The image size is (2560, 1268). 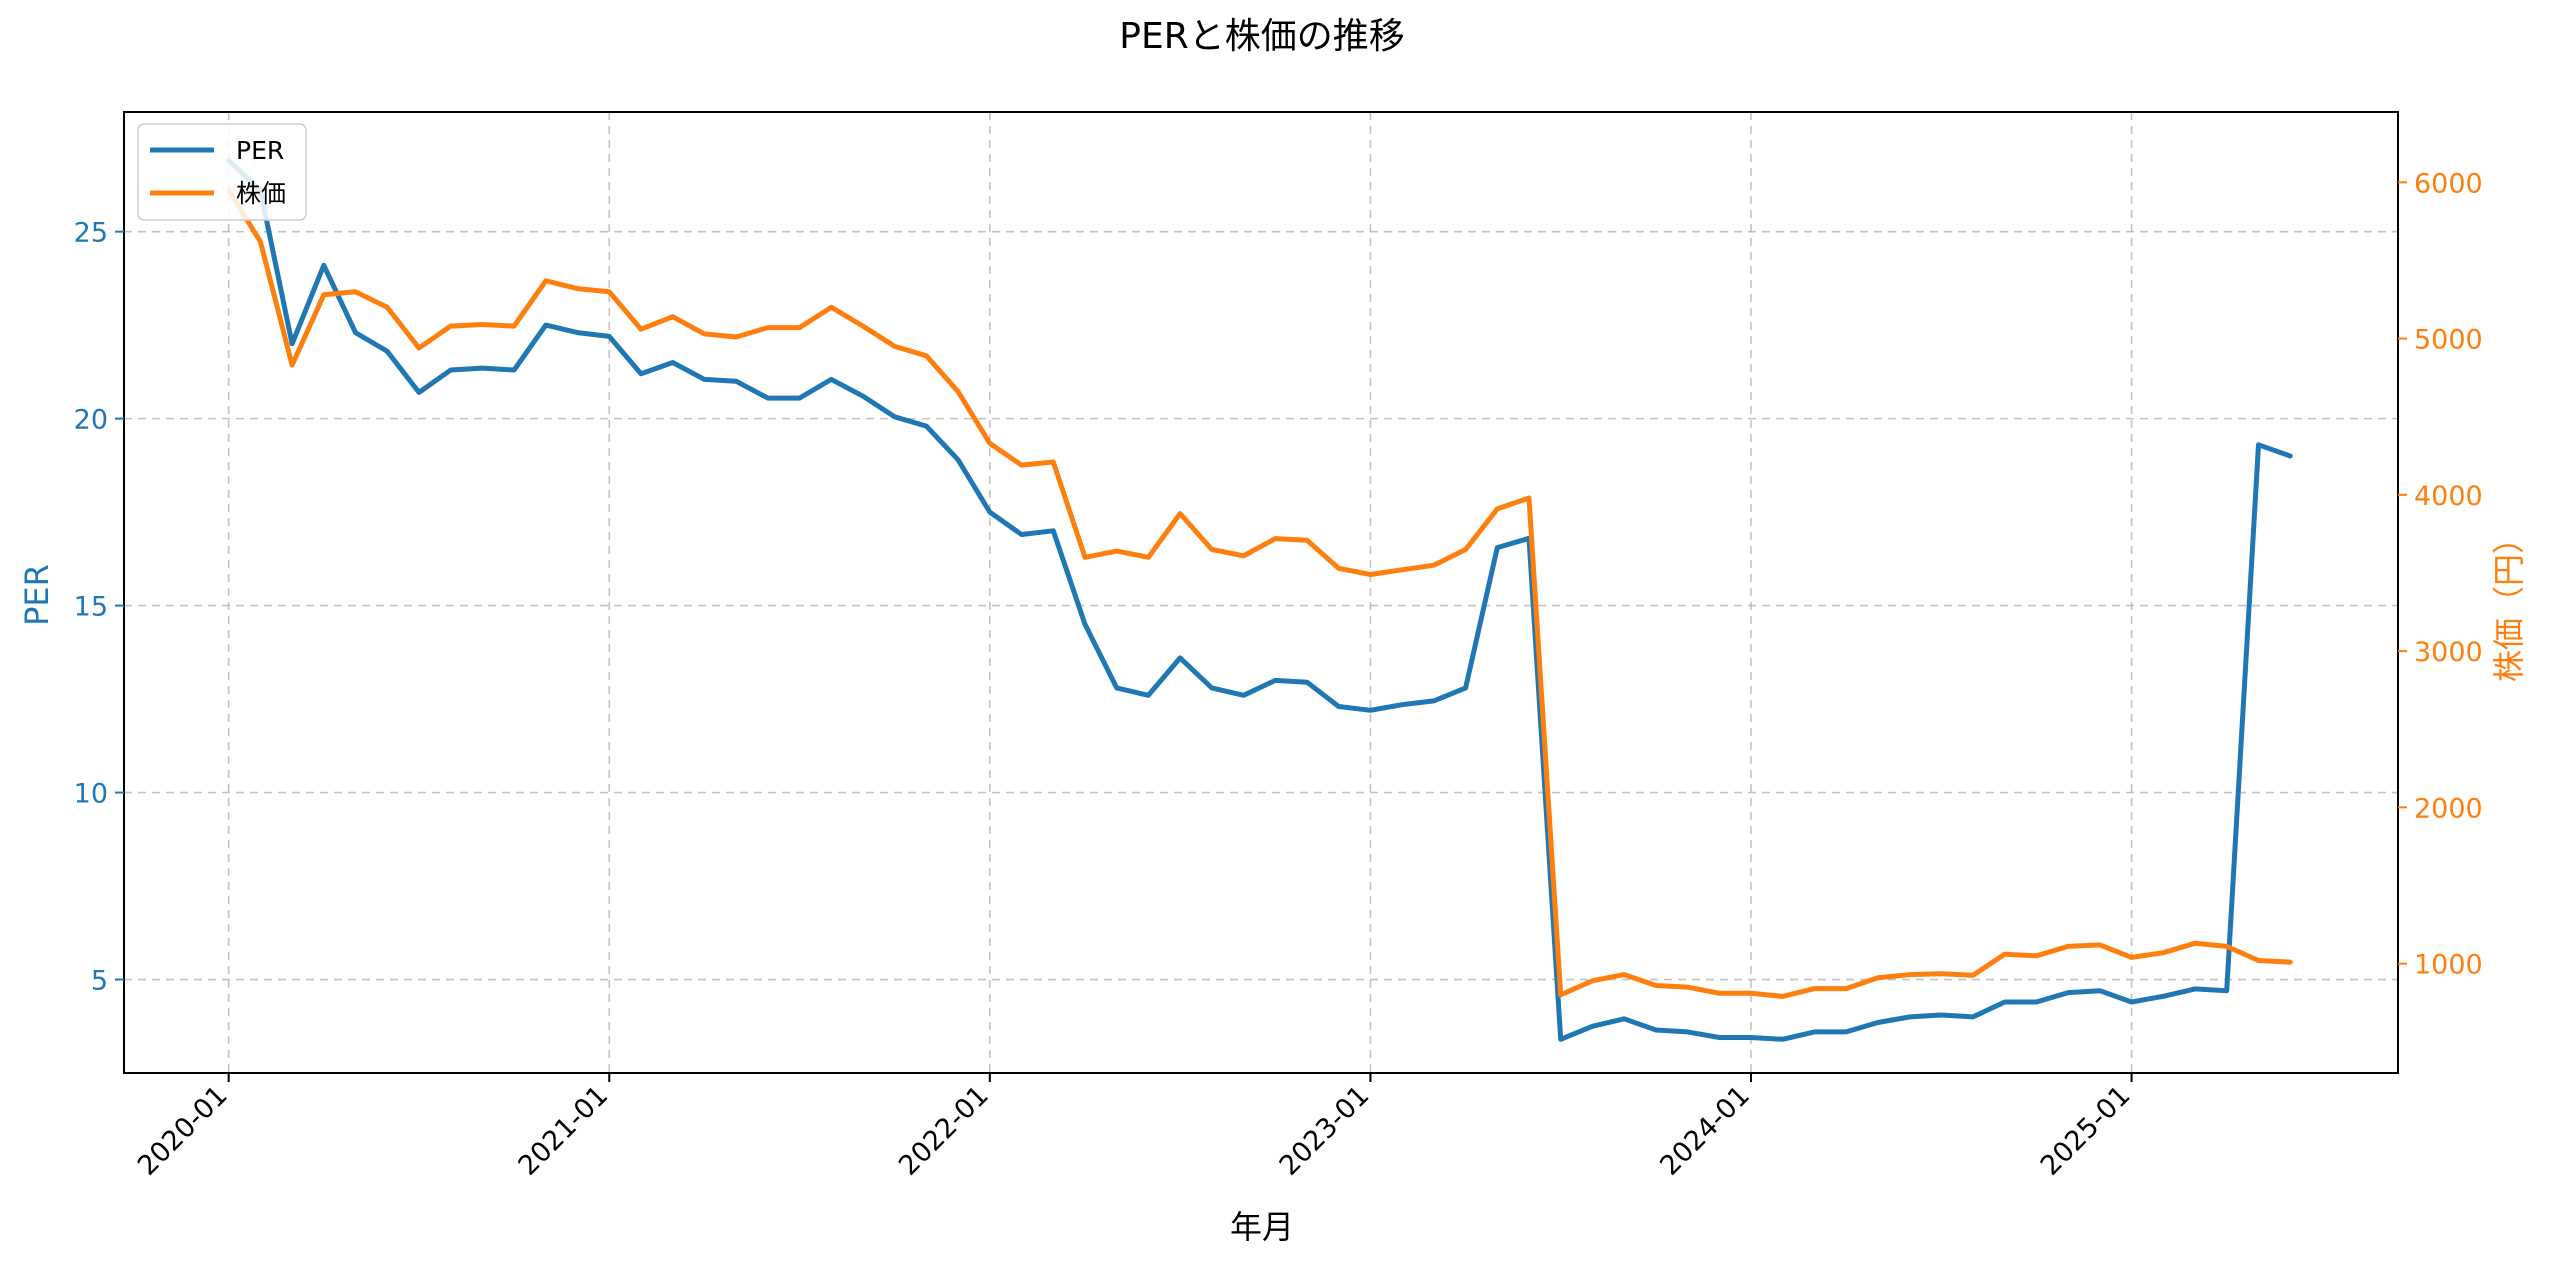 What do you see at coordinates (1261, 36) in the screenshot?
I see `chart-title: PERと株価の推移` at bounding box center [1261, 36].